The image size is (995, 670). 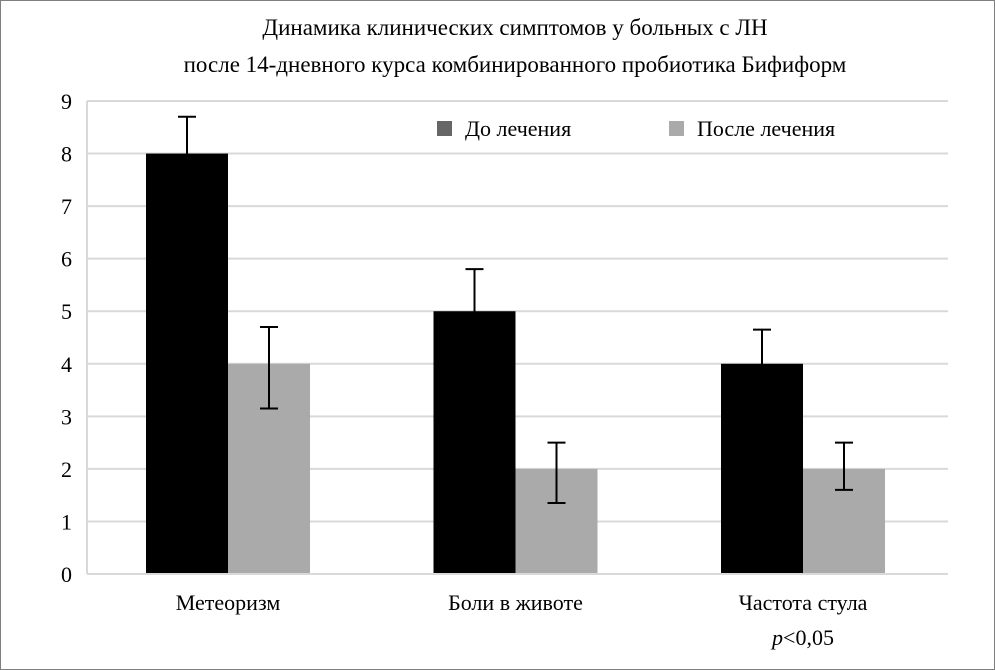 I want to click on p-symbol: p, so click(x=776, y=637).